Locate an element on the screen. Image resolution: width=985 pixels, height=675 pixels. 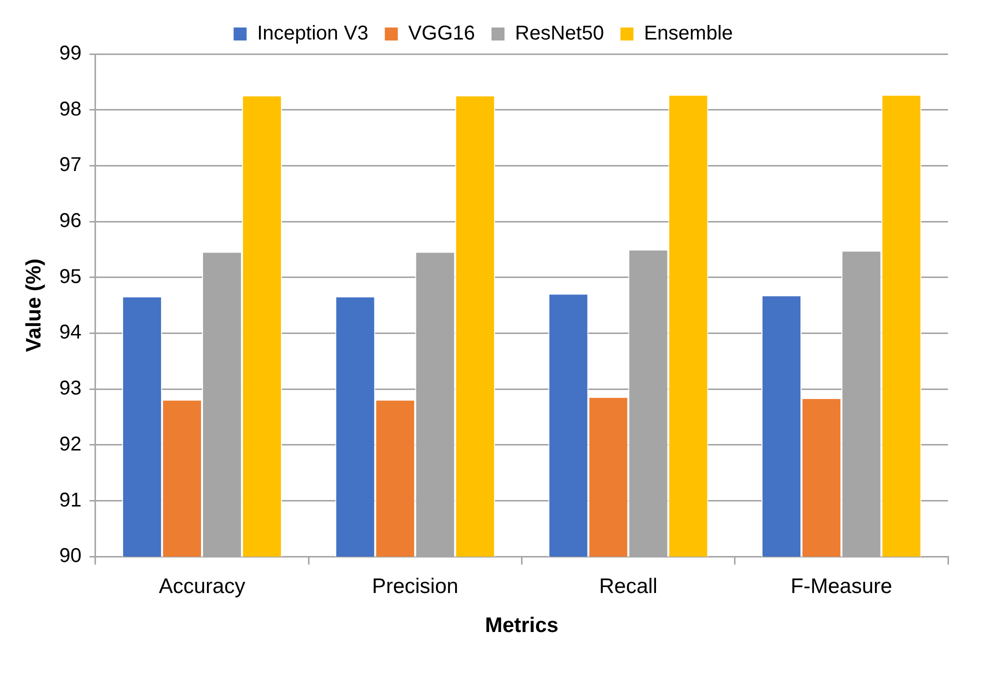
legend-label: ResNet50 is located at coordinates (559, 33).